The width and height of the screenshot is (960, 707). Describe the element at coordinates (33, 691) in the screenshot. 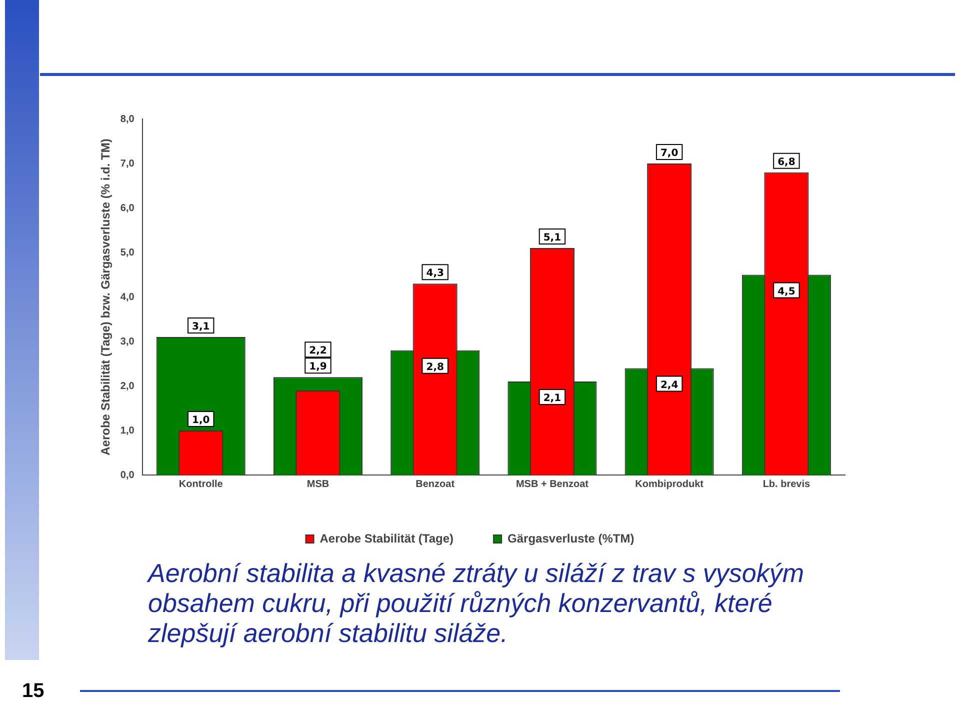

I see `text: 15` at that location.